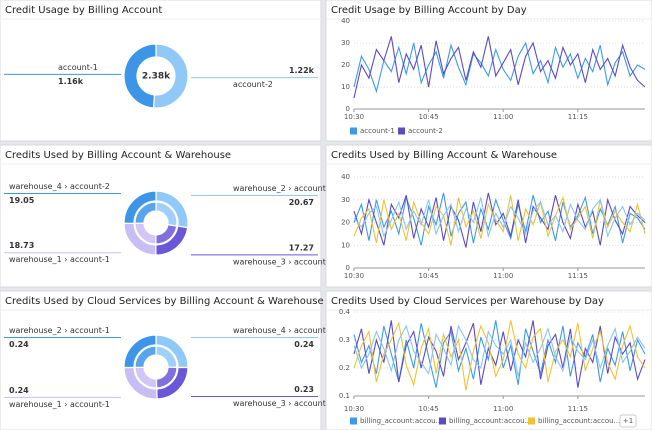  Describe the element at coordinates (429, 10) in the screenshot. I see `panel-title: Credit Usage by Billing Account by Day` at that location.